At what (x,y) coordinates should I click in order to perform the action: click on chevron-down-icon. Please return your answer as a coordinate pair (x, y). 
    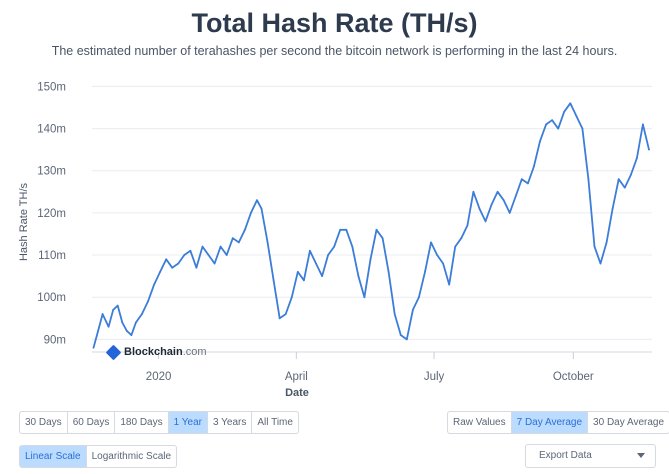
    Looking at the image, I should click on (641, 455).